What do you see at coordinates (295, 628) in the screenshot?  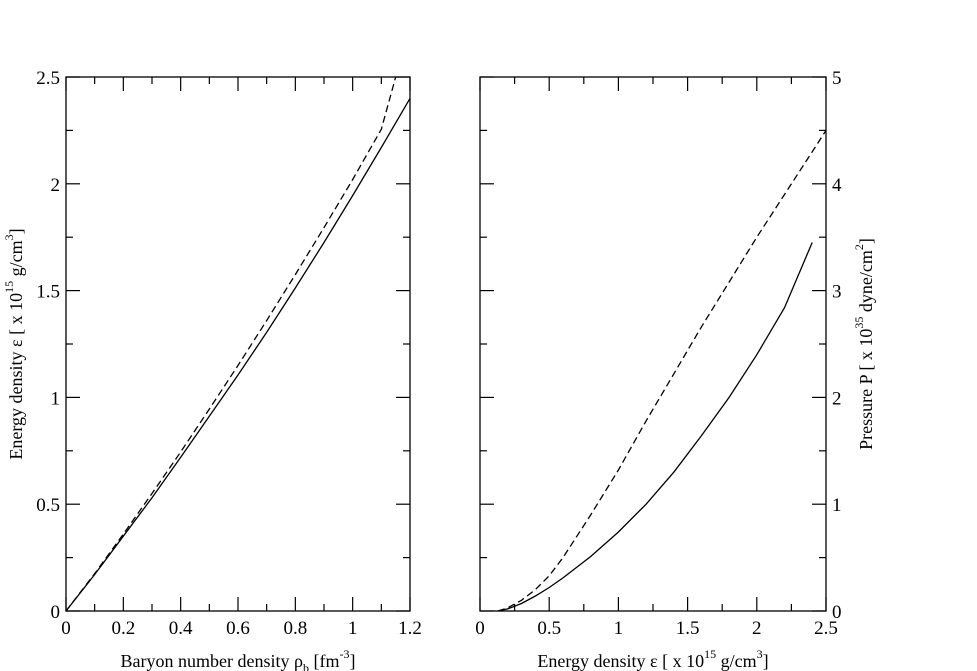 I see `x-tick-label: 0.8` at bounding box center [295, 628].